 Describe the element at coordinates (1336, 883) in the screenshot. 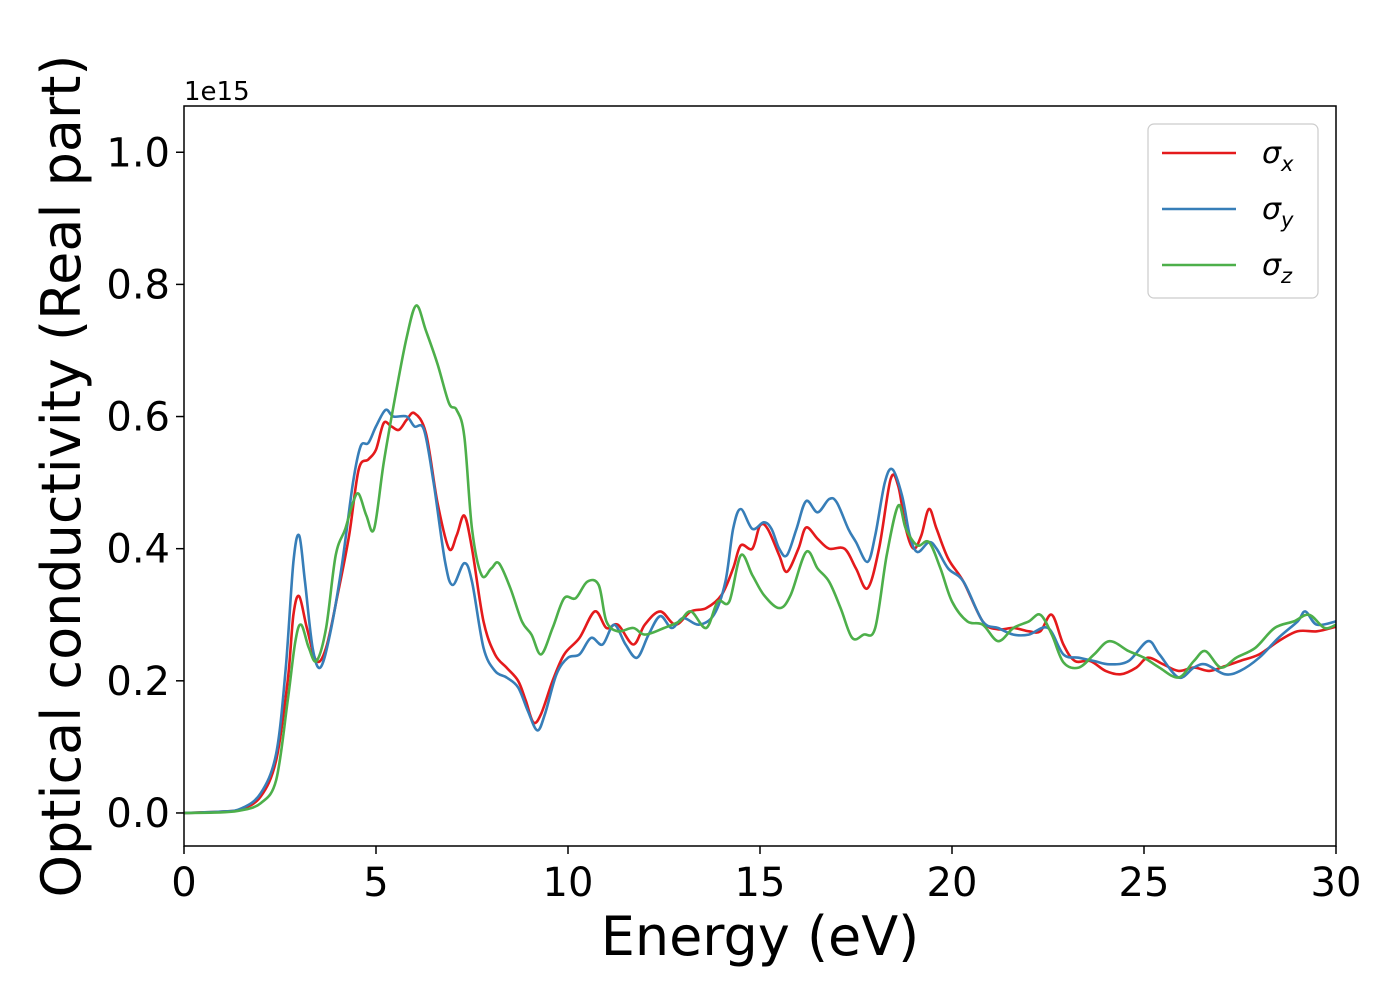

I see `x-tick-label: 30` at that location.